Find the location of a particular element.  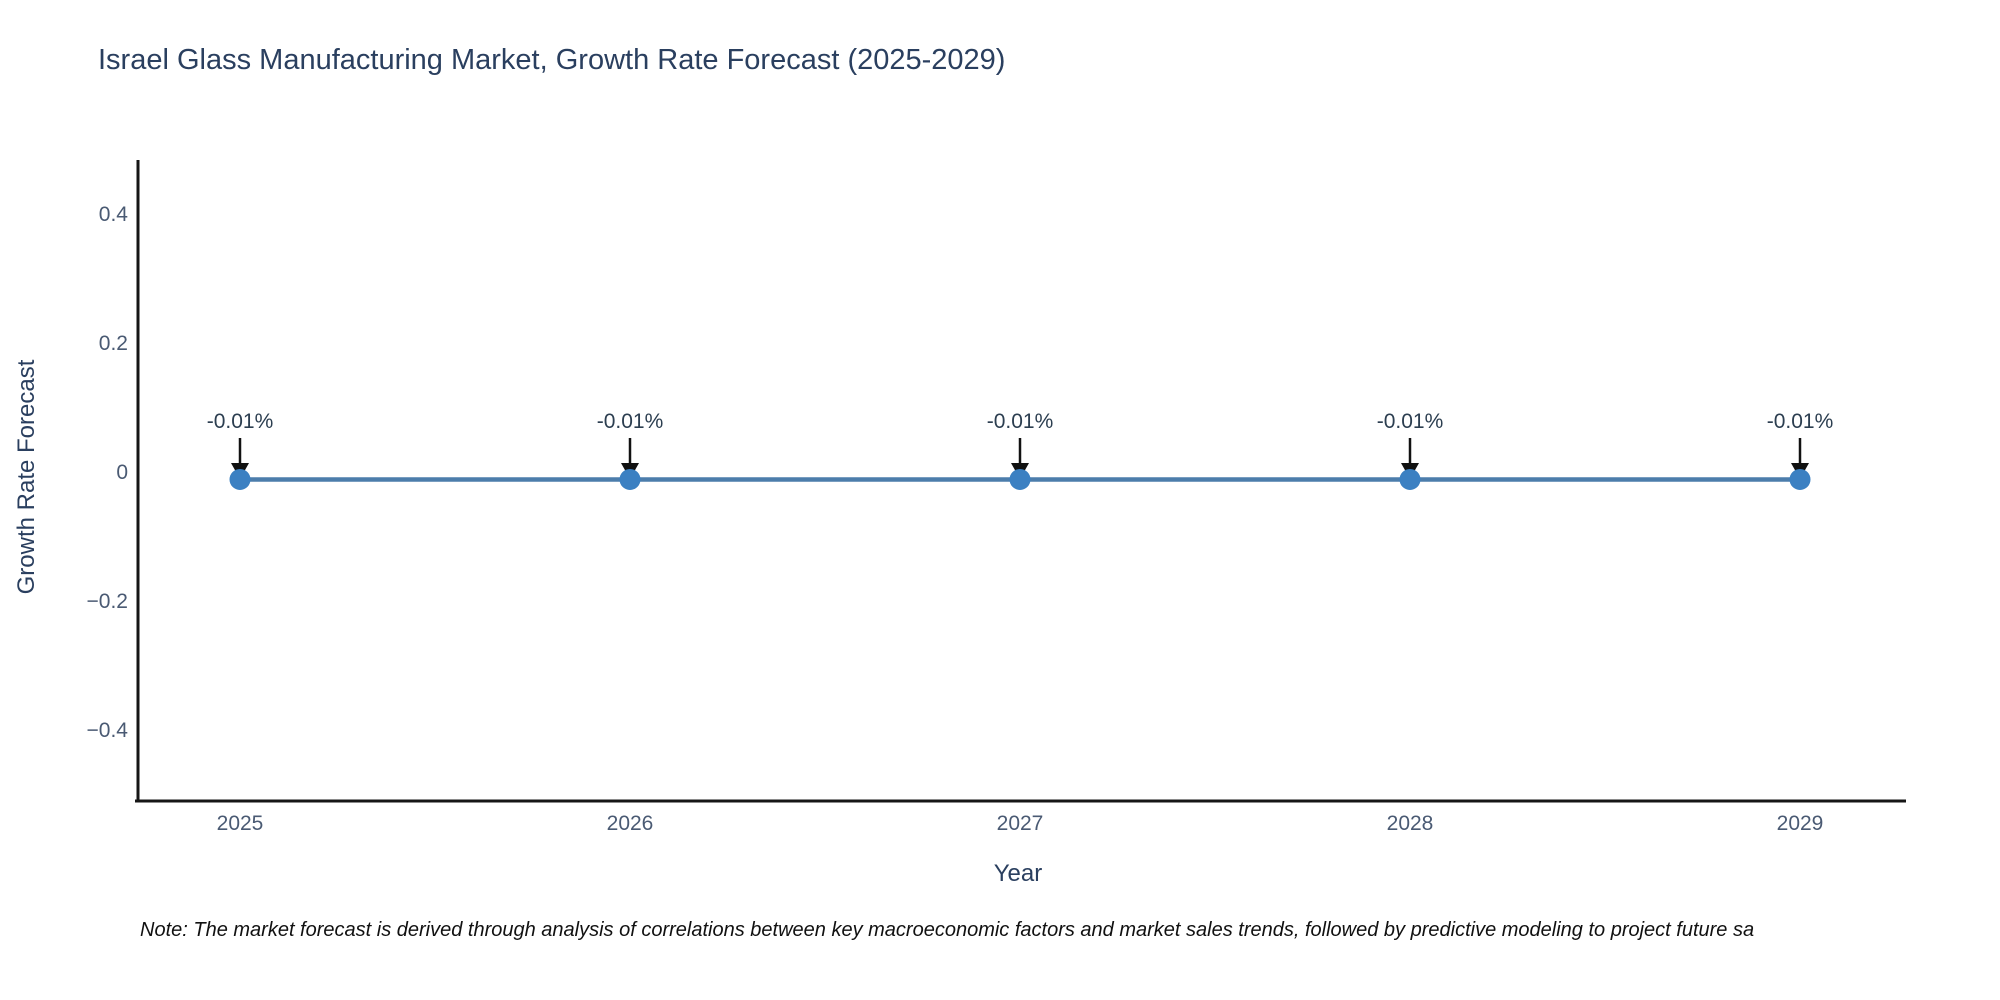

y-tick-label: −0.4 is located at coordinates (107, 730).